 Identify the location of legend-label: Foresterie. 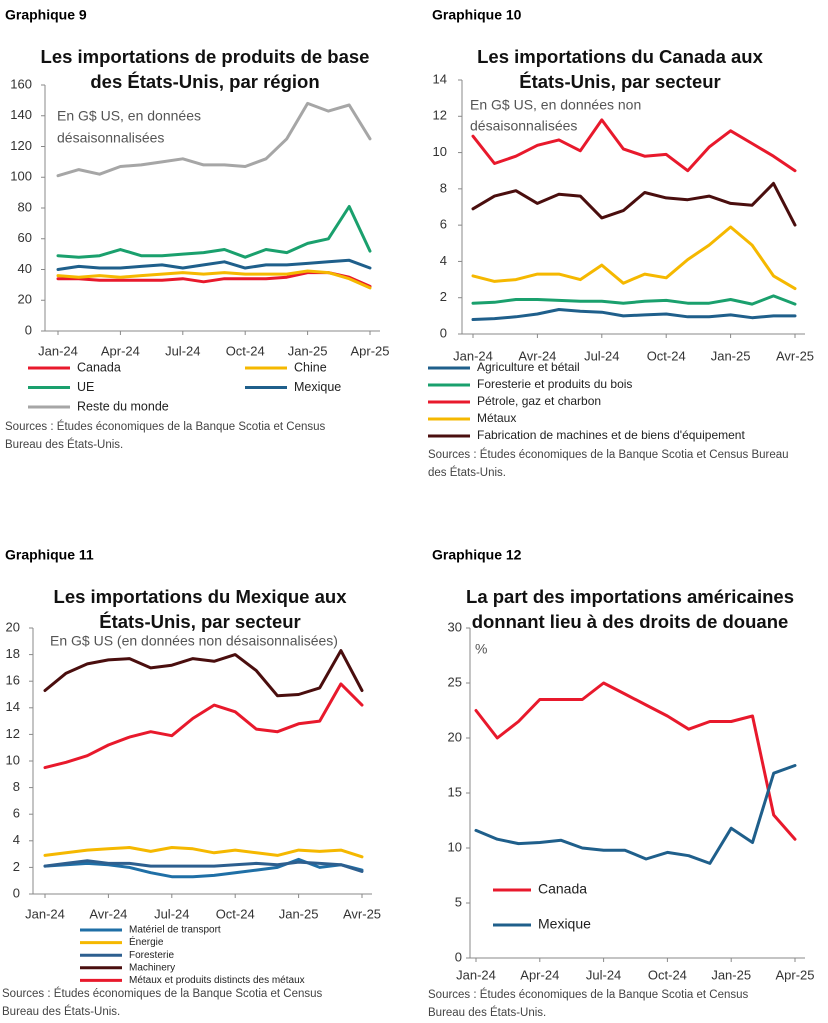
(151, 955).